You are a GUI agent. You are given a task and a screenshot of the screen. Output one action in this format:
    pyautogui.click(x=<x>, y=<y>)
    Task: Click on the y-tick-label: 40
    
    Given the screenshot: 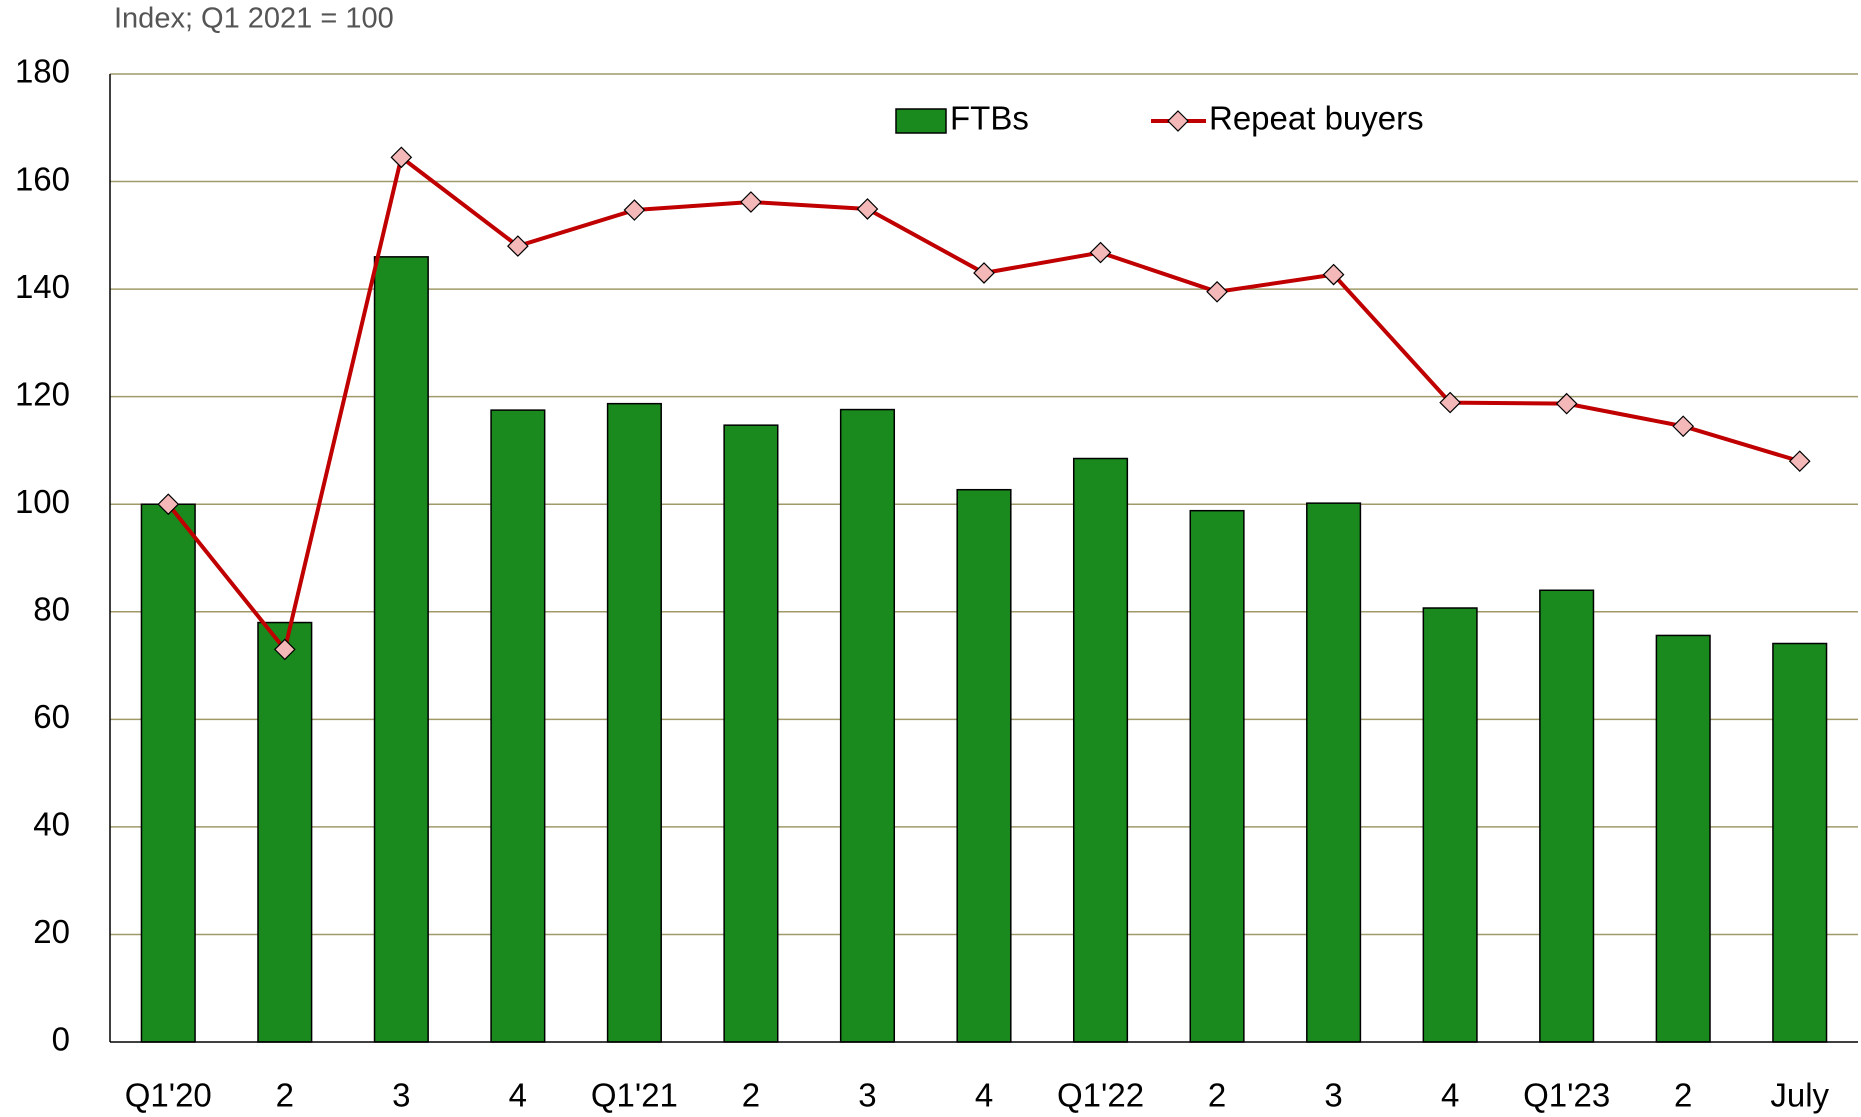 What is the action you would take?
    pyautogui.click(x=51, y=824)
    